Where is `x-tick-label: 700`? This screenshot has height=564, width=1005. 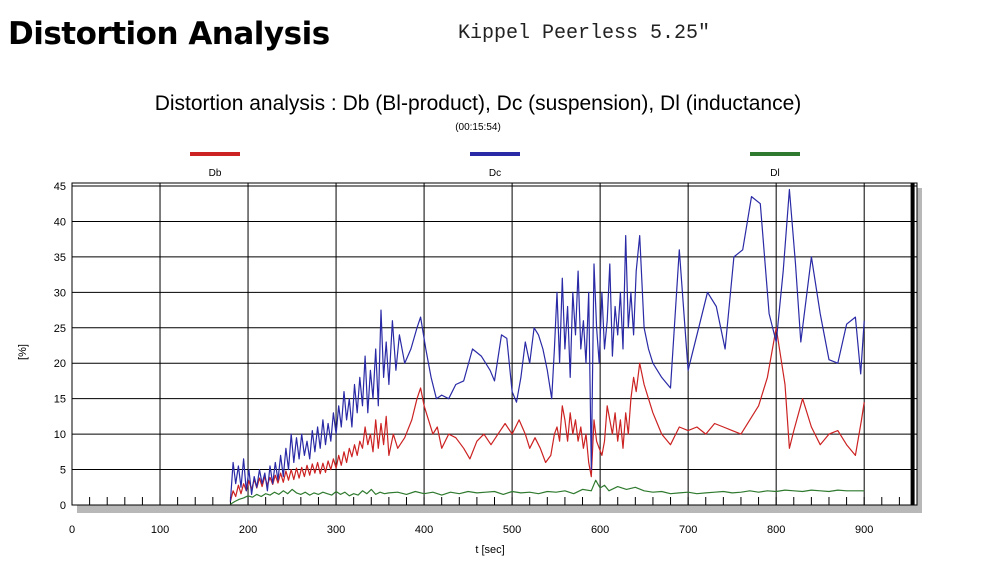
x-tick-label: 700 is located at coordinates (688, 530).